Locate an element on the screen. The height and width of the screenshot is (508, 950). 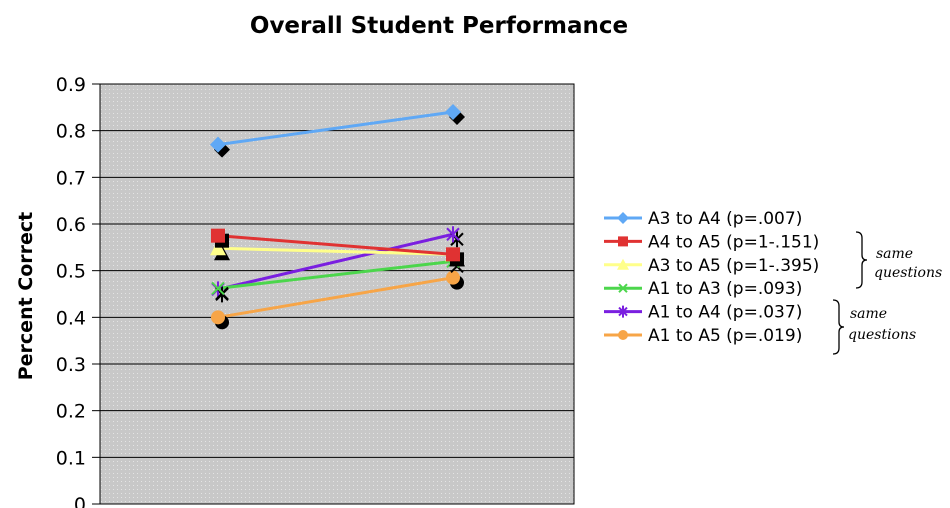
y-tick-label: 0 is located at coordinates (80, 501).